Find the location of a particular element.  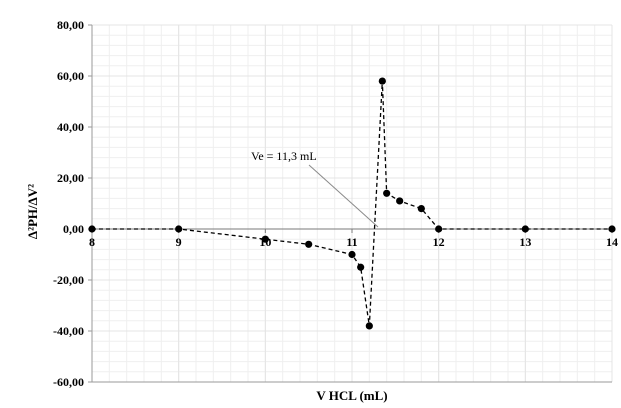

y-tick-label: 20,00 is located at coordinates (70, 178).